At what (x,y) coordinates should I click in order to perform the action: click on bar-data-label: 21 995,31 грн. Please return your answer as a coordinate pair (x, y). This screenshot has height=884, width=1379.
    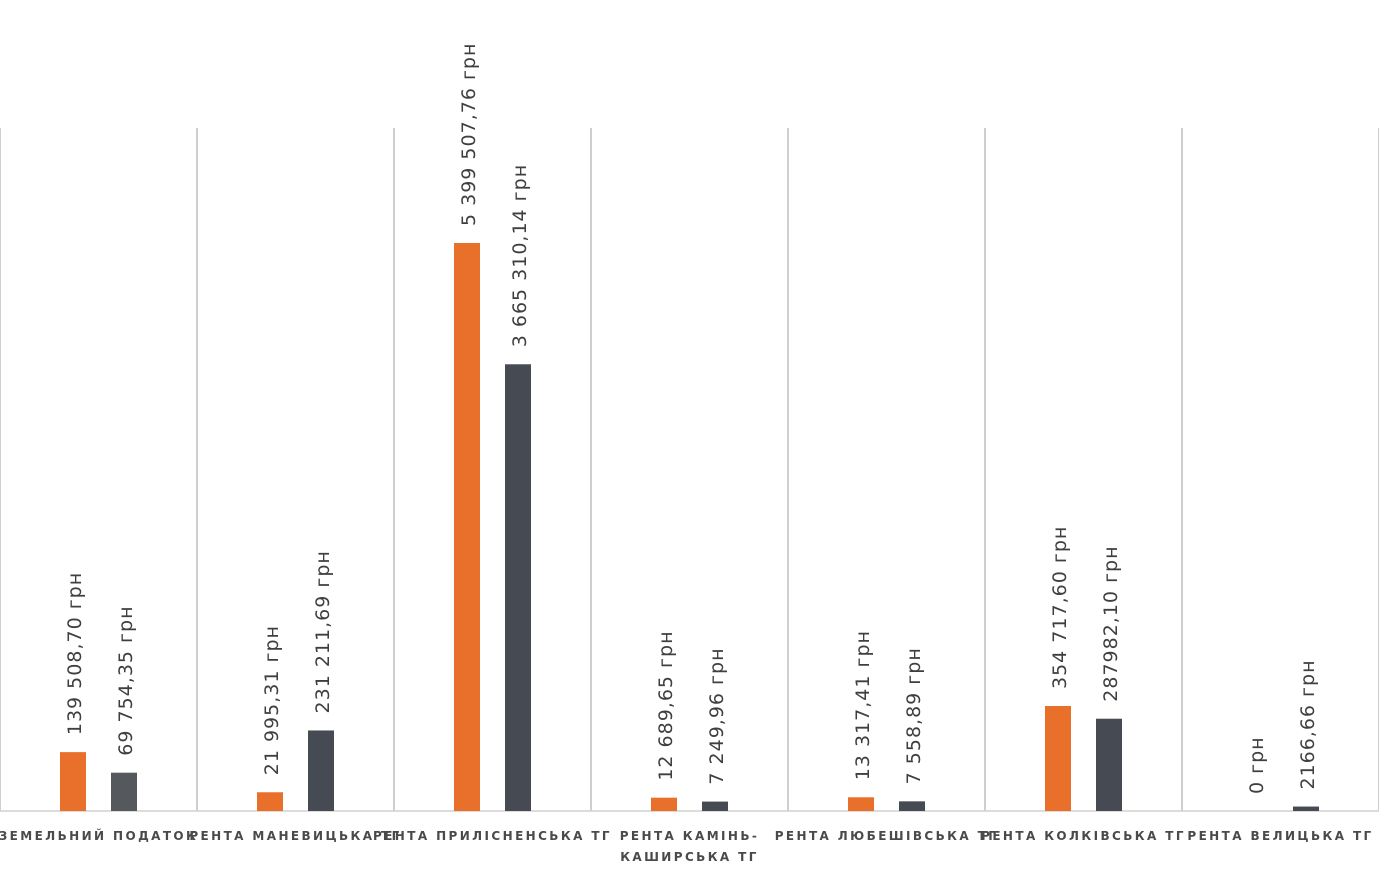
    Looking at the image, I should click on (272, 700).